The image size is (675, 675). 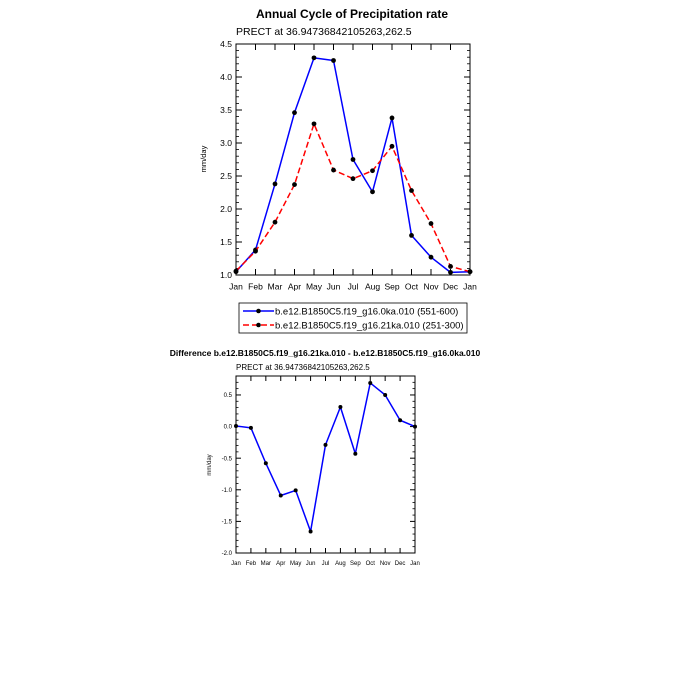 I want to click on plot-frame, so click(x=325, y=464).